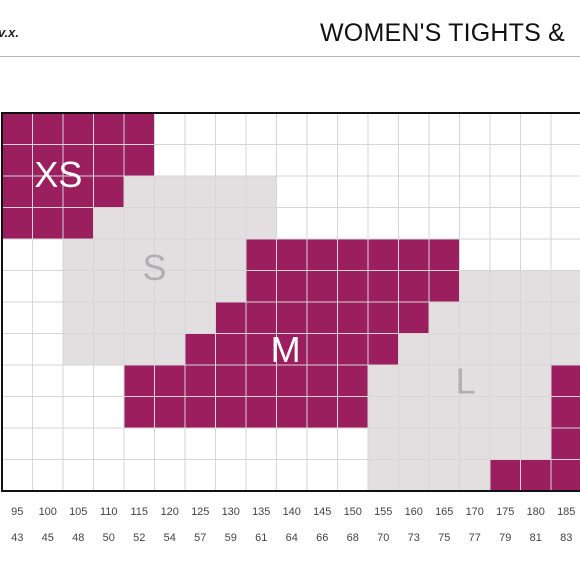 This screenshot has width=580, height=580. I want to click on weight-tick-label: 83, so click(566, 538).